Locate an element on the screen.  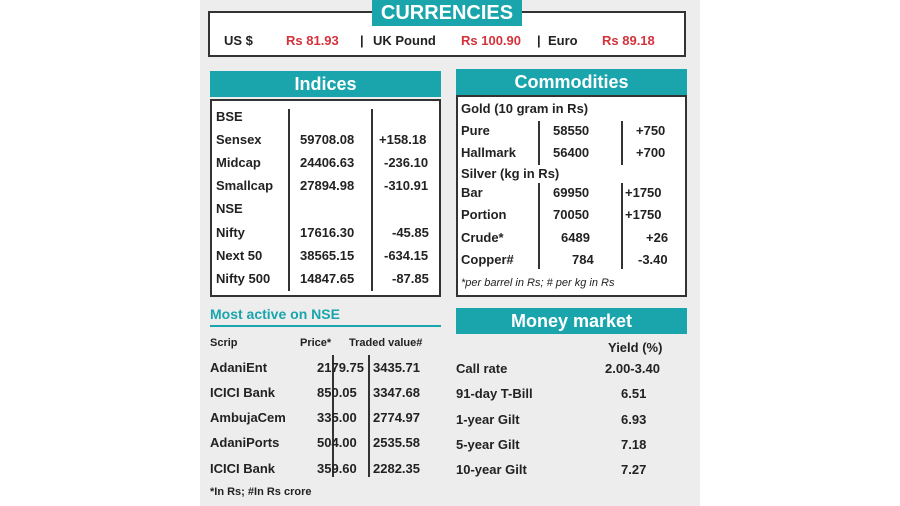
money-market-name: 5-year Gilt is located at coordinates (488, 444).